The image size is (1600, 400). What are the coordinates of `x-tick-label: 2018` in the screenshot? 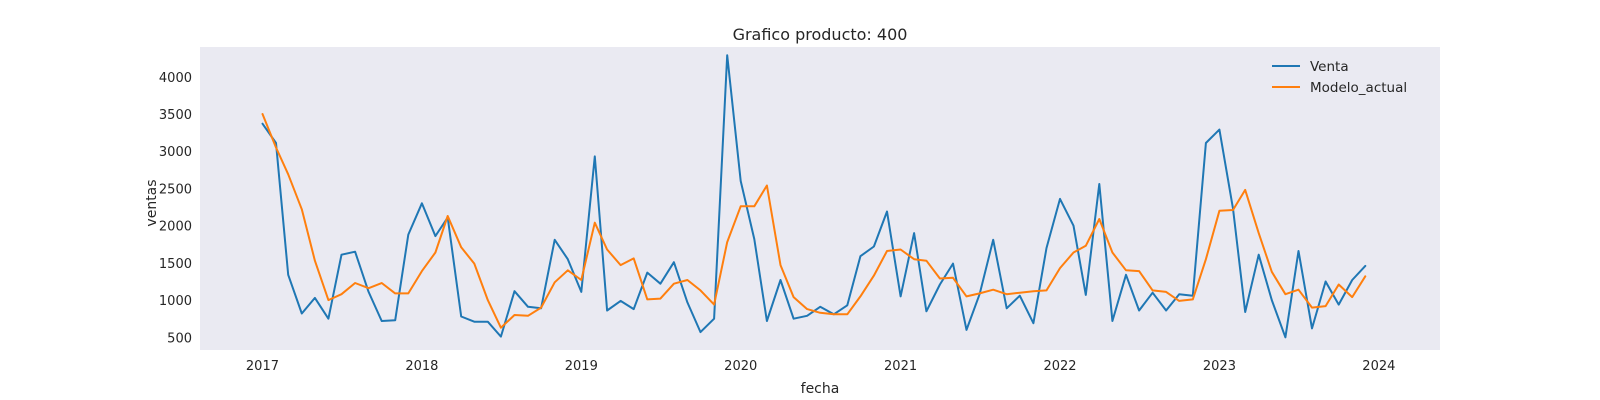 It's located at (421, 366).